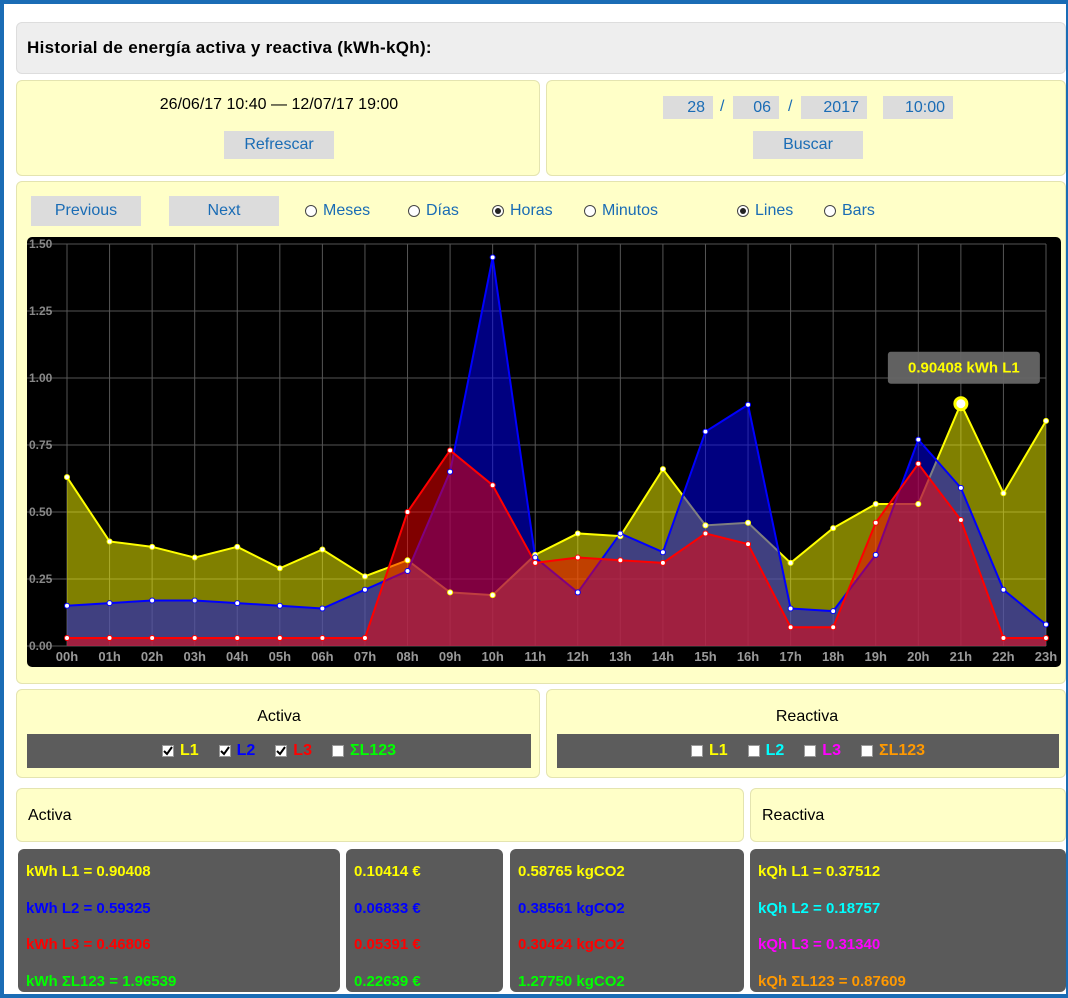 The image size is (1068, 998). I want to click on month-input: 06, so click(756, 107).